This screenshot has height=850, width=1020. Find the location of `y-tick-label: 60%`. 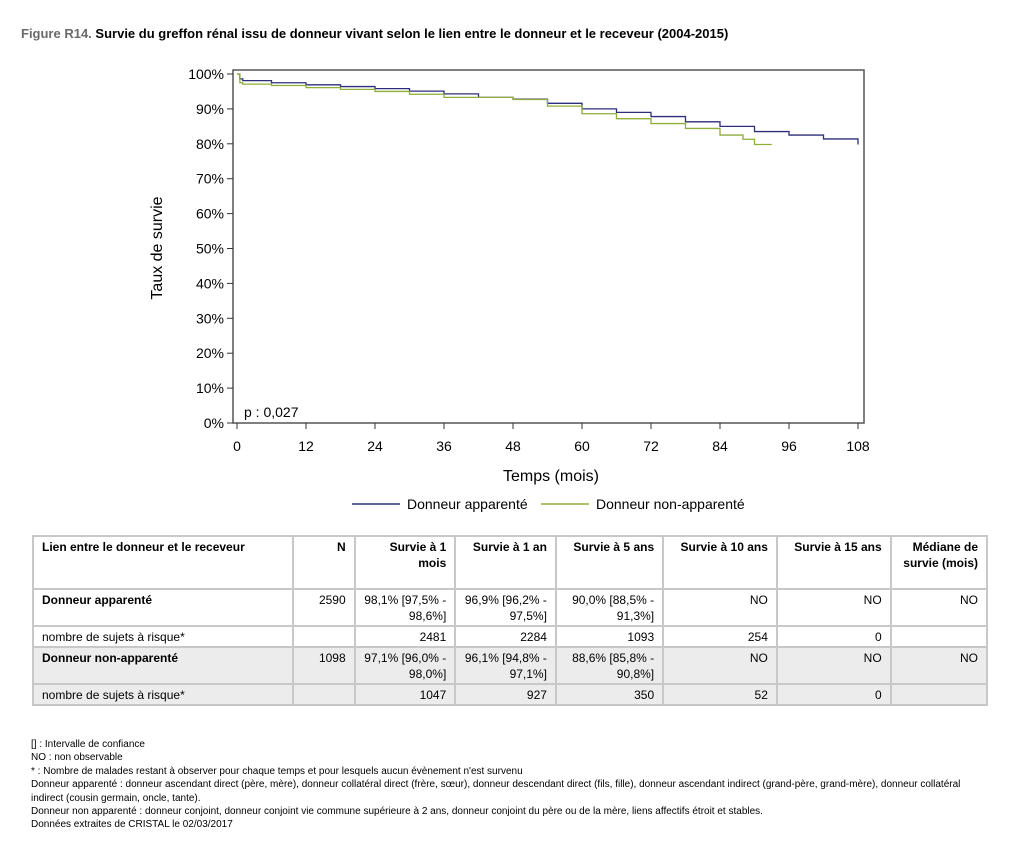

y-tick-label: 60% is located at coordinates (210, 214).